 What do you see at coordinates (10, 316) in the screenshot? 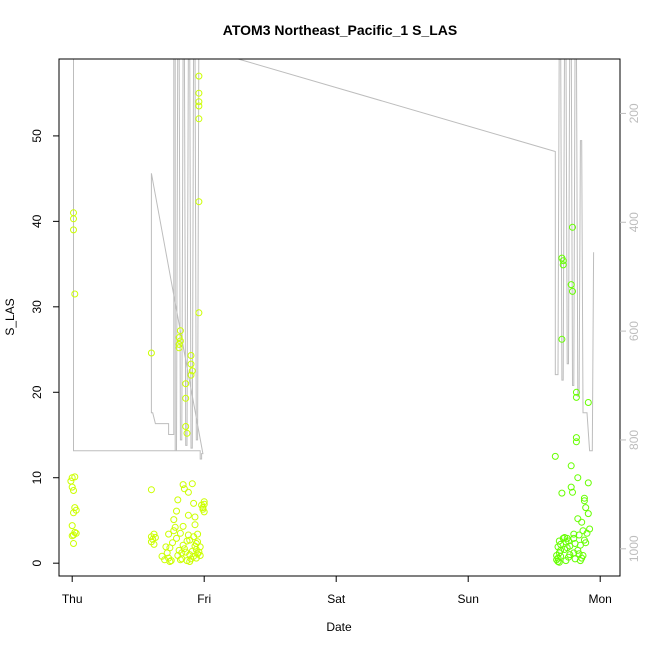
I see `y-axis-label: S_LAS` at bounding box center [10, 316].